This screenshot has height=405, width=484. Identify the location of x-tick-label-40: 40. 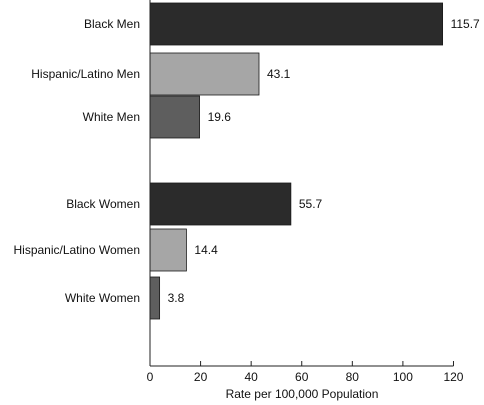
(251, 377).